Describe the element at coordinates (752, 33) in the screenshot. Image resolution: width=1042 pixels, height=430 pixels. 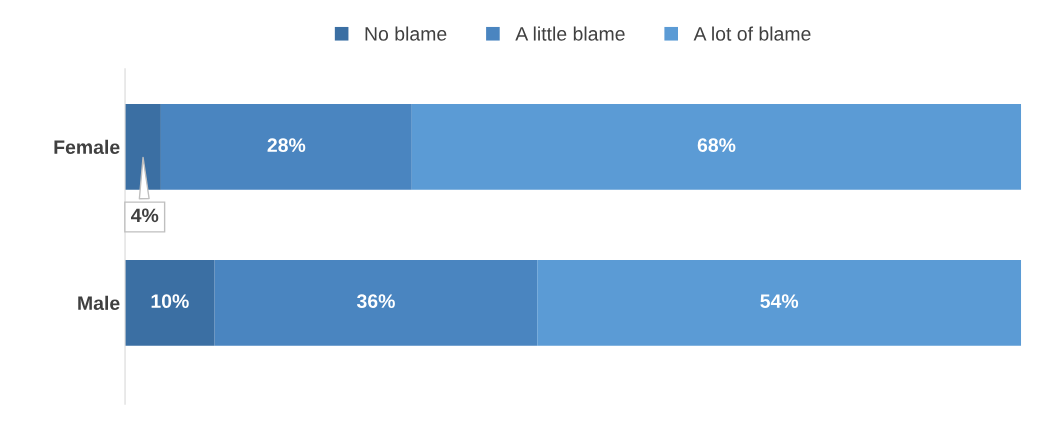
I see `legend-label: A lot of blame` at that location.